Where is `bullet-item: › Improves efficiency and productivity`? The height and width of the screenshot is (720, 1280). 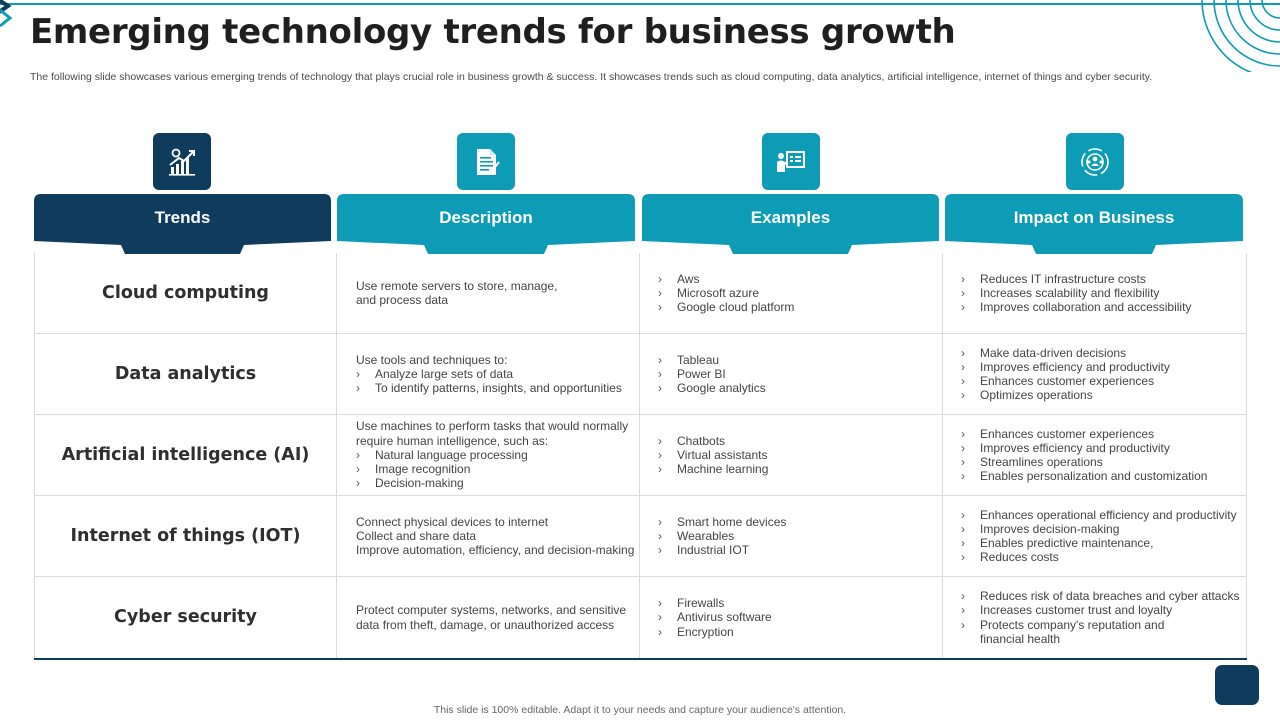 bullet-item: › Improves efficiency and productivity is located at coordinates (1103, 367).